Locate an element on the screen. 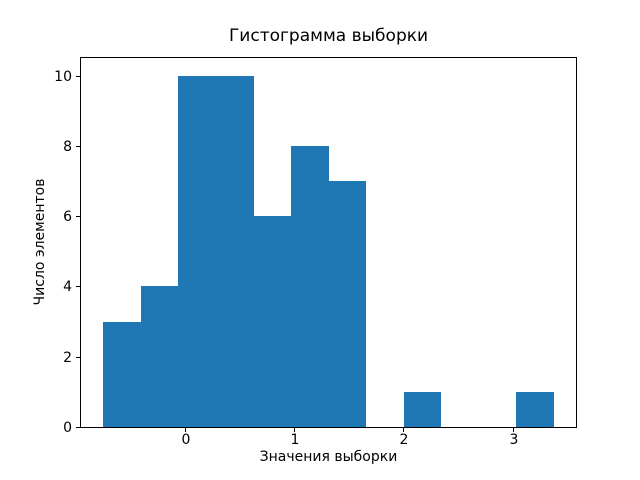 This screenshot has height=480, width=640. x-tick-label: 2 is located at coordinates (404, 440).